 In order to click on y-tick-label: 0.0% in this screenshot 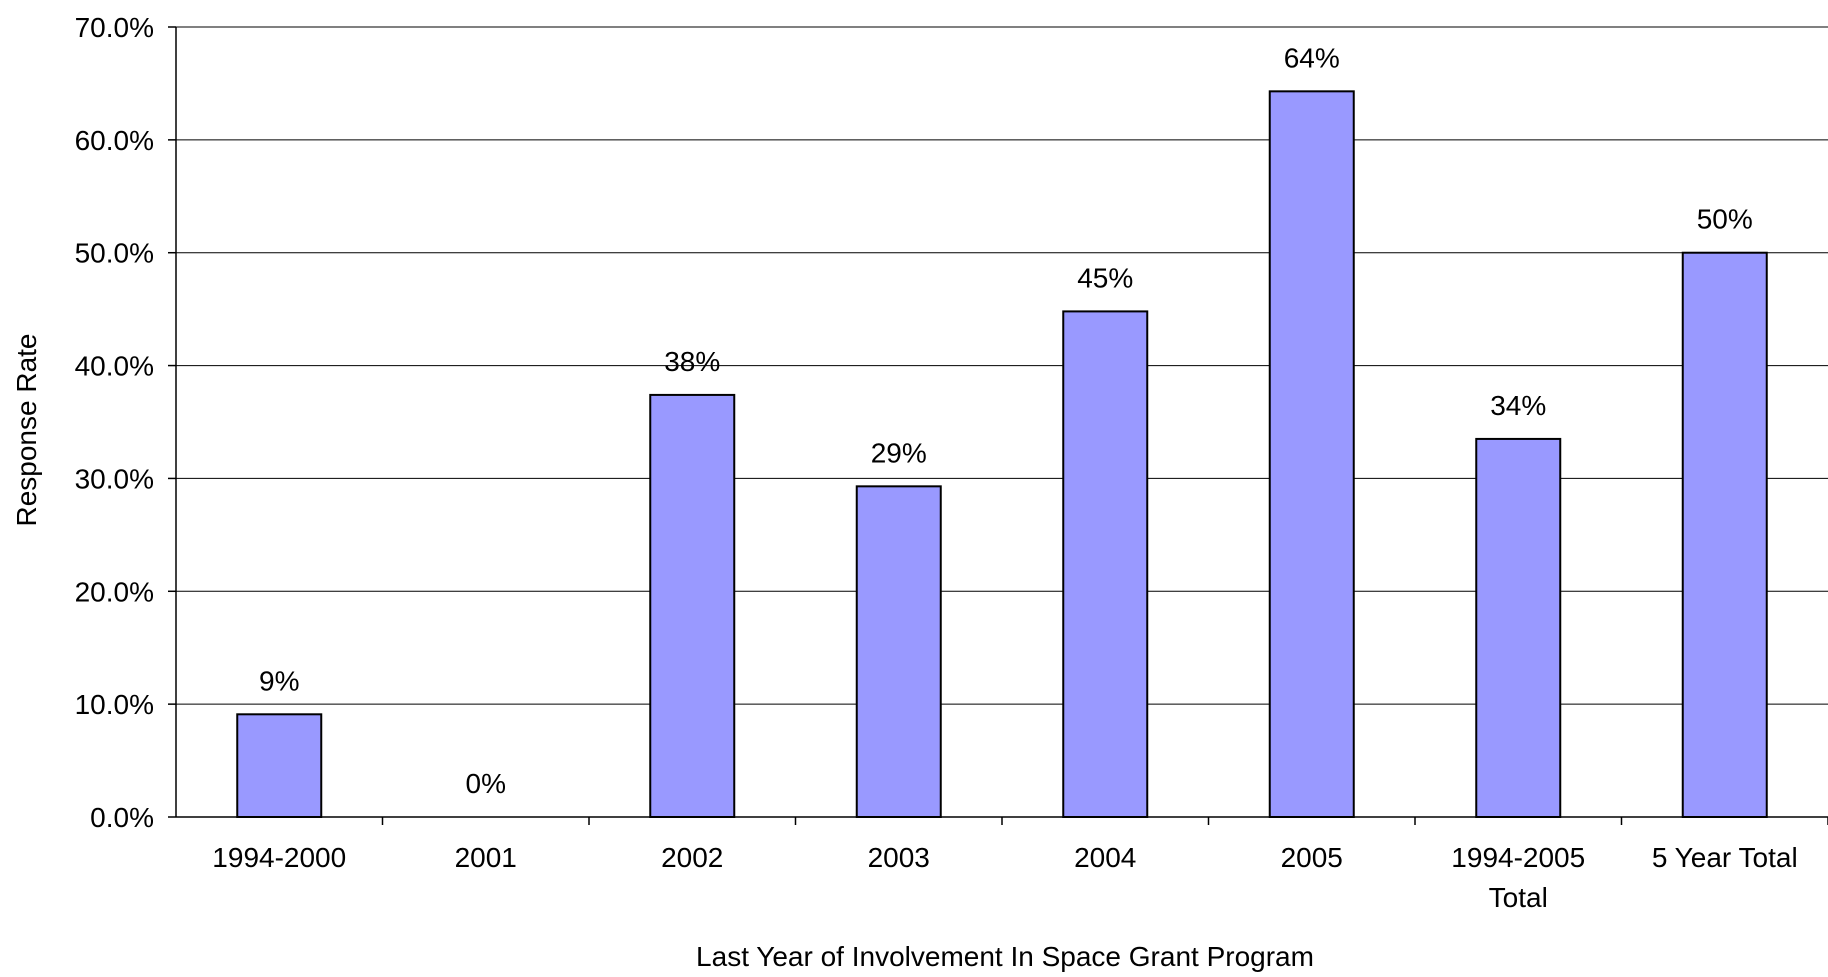, I will do `click(122, 817)`.